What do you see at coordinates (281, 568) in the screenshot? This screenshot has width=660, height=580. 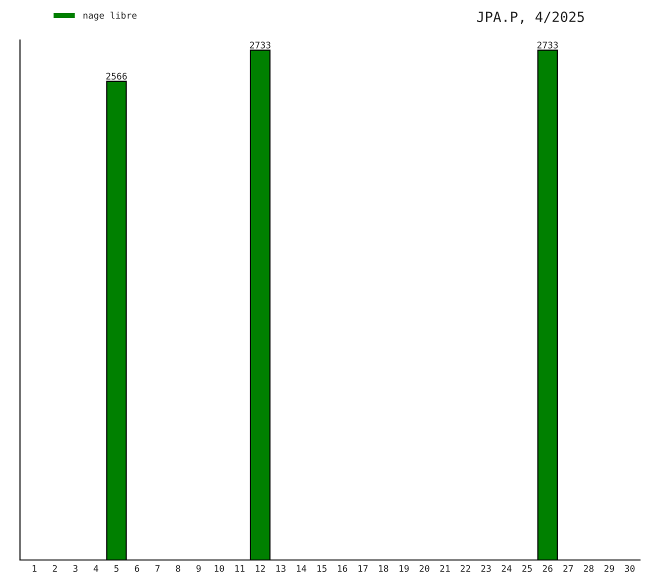 I see `x-tick-label: 13` at bounding box center [281, 568].